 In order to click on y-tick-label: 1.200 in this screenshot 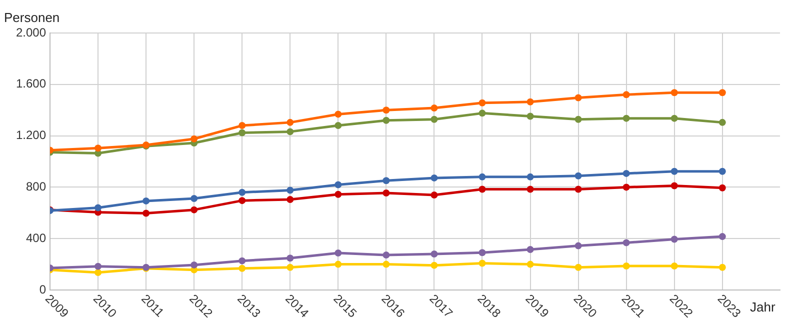, I will do `click(31, 135)`.